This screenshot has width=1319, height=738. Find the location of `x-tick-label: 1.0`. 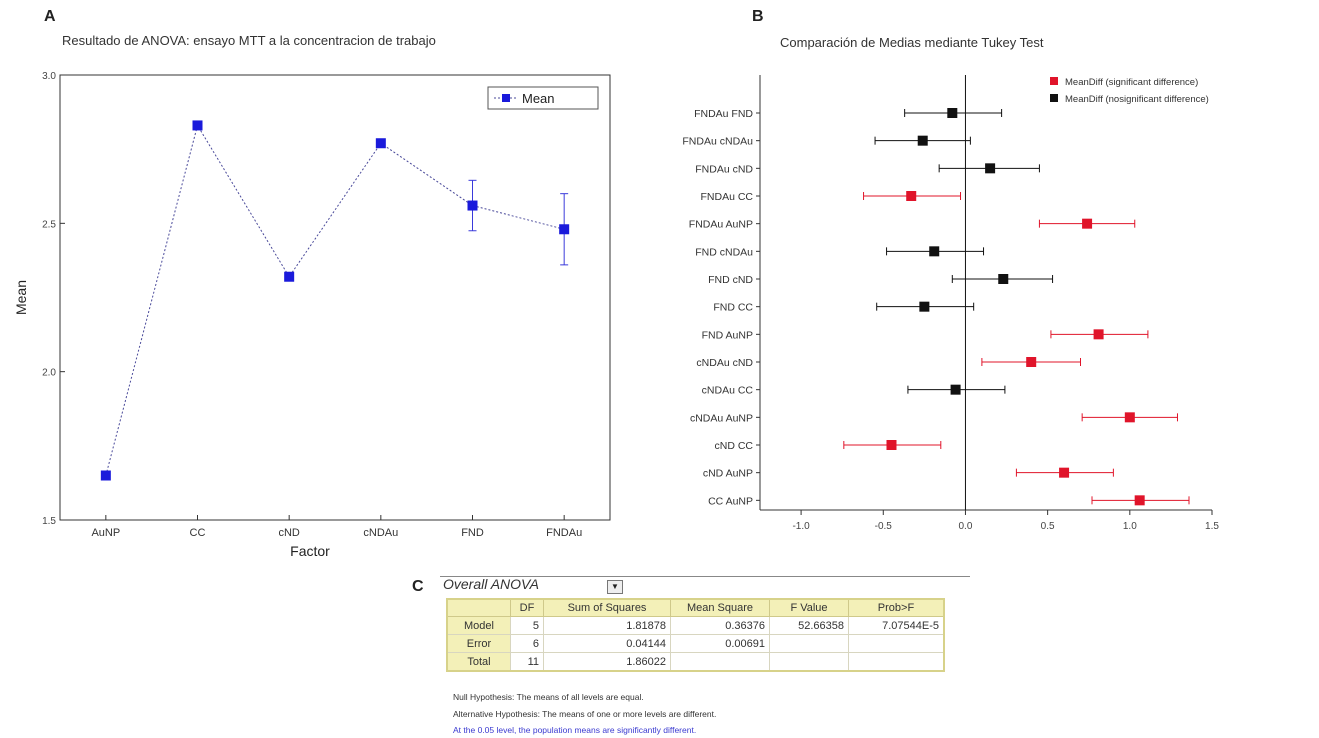

x-tick-label: 1.0 is located at coordinates (1130, 526).